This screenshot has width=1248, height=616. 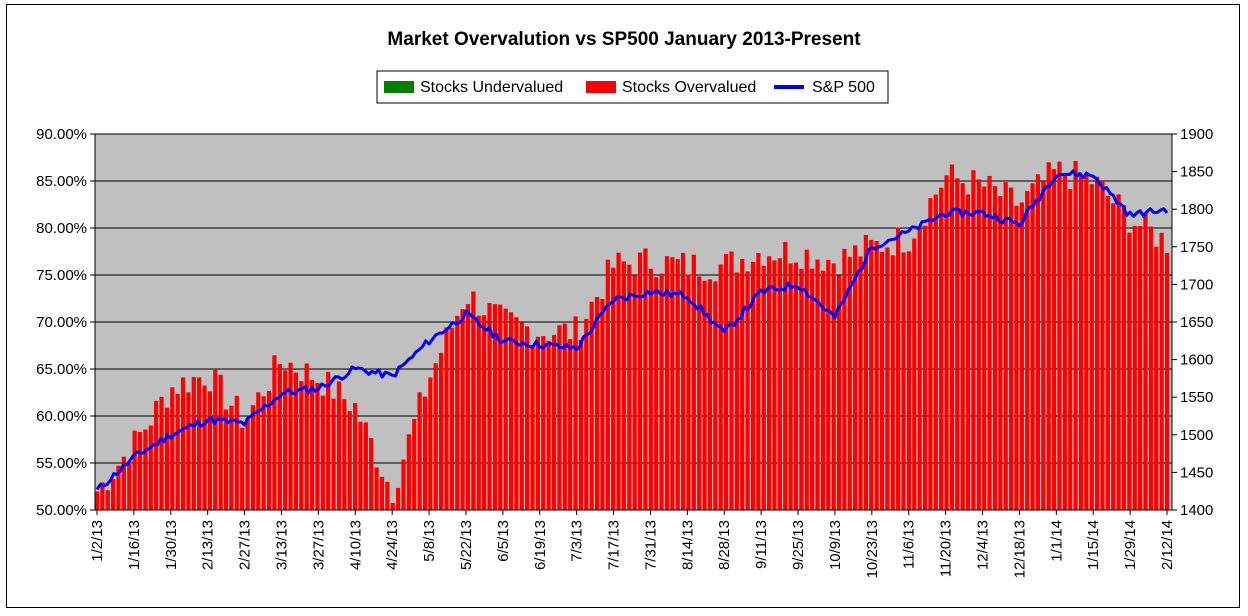 I want to click on x-axis-tick-label: 1/29/14, so click(x=1130, y=545).